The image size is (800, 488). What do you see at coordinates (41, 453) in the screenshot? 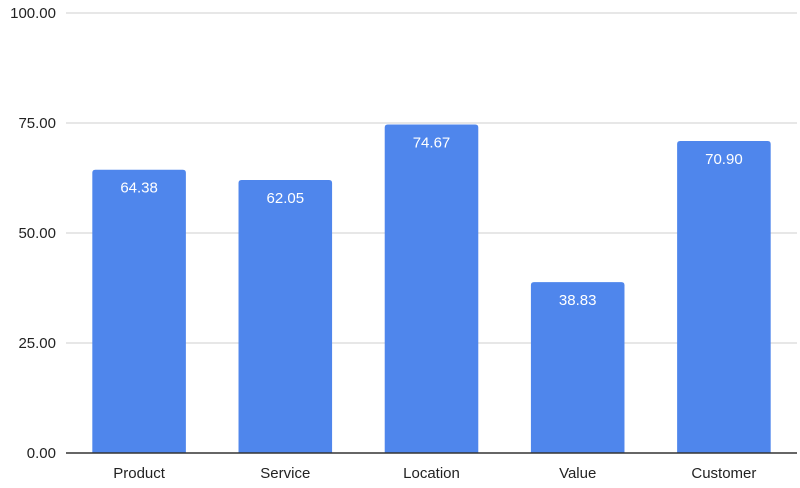
I see `y-tick-label: 0.00` at bounding box center [41, 453].